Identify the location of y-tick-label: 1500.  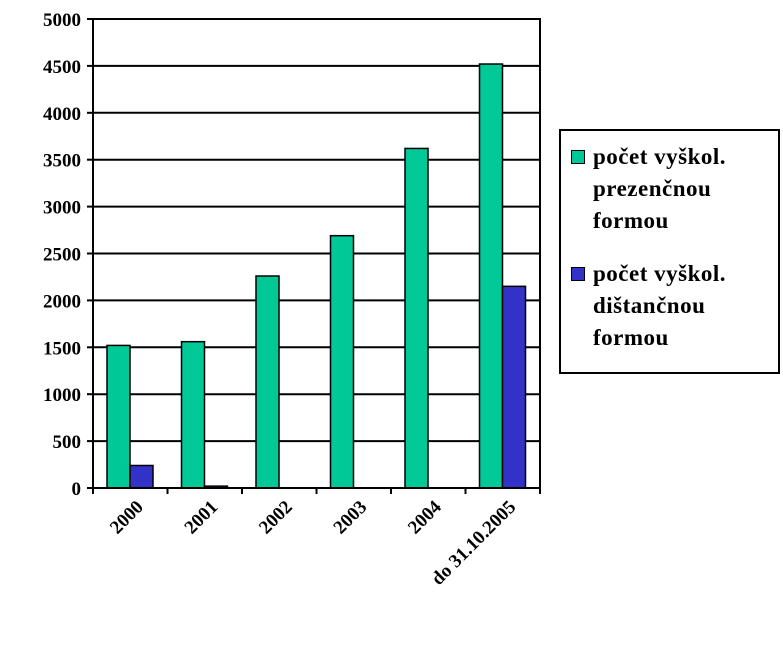
(62, 348).